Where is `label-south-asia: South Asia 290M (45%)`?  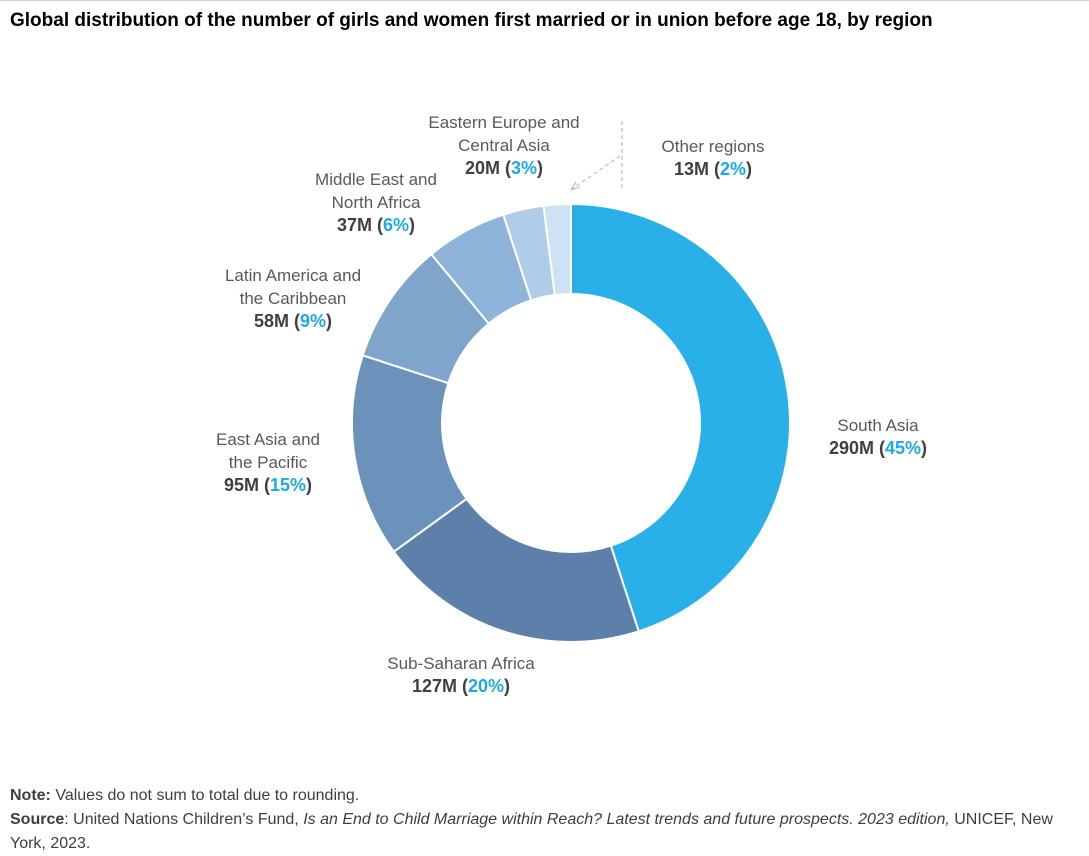
label-south-asia: South Asia 290M (45%) is located at coordinates (878, 437).